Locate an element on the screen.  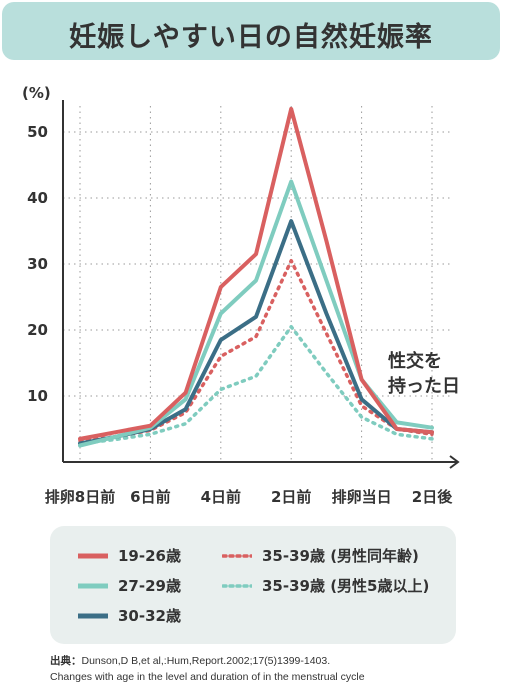
y-tick-label: 30 is located at coordinates (37, 264).